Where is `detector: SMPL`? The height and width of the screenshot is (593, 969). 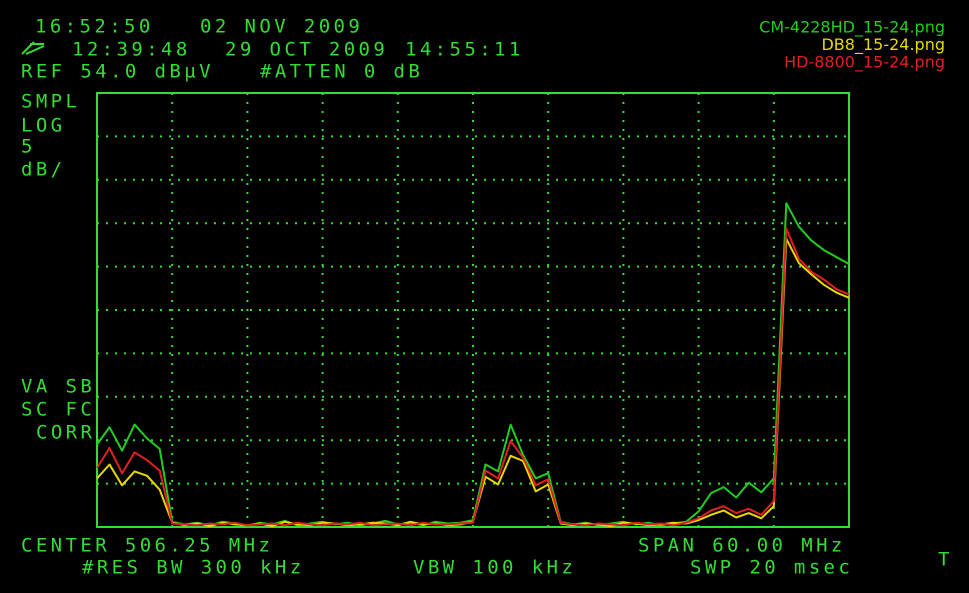 detector: SMPL is located at coordinates (50, 102).